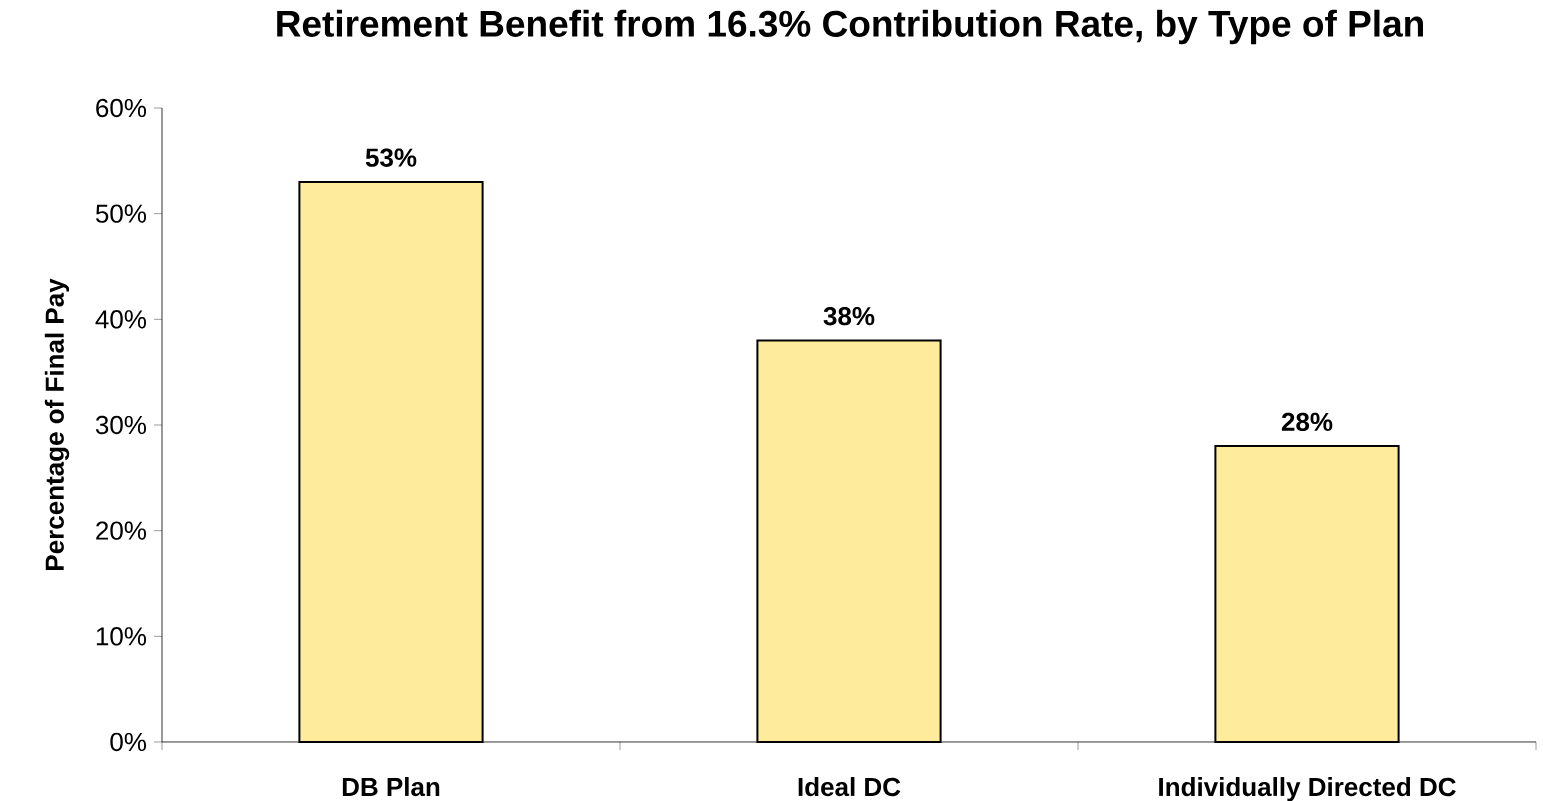 The height and width of the screenshot is (801, 1543). What do you see at coordinates (128, 742) in the screenshot?
I see `y-tick-label: 0%` at bounding box center [128, 742].